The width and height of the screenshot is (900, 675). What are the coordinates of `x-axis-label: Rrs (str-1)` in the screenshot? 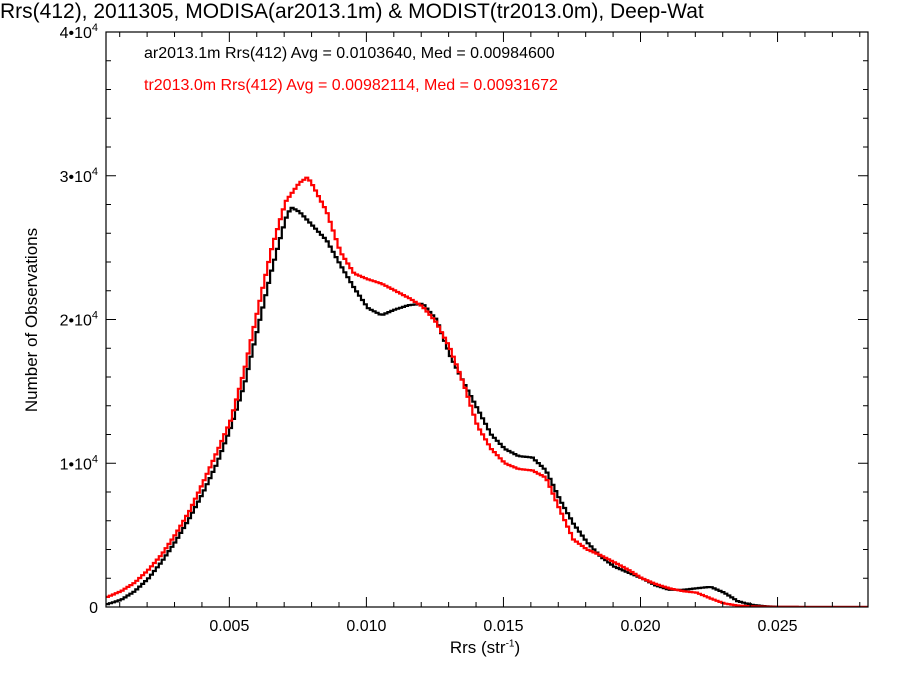 It's located at (485, 648).